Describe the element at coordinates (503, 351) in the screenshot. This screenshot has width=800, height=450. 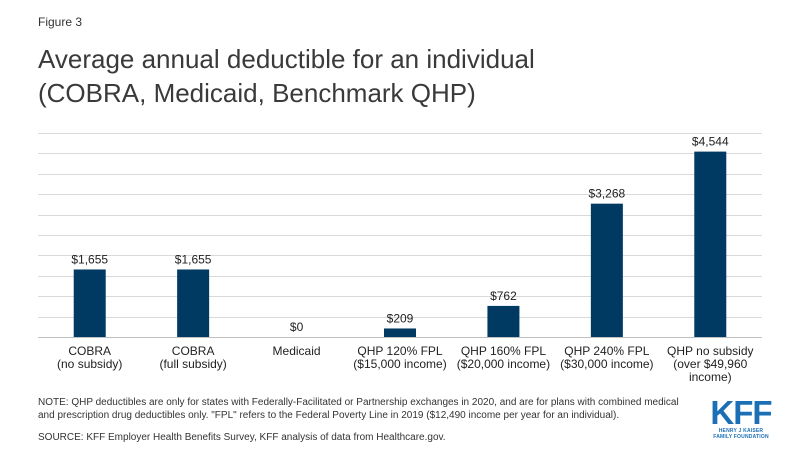
I see `x-tick-label-line: QHP 160% FPL` at that location.